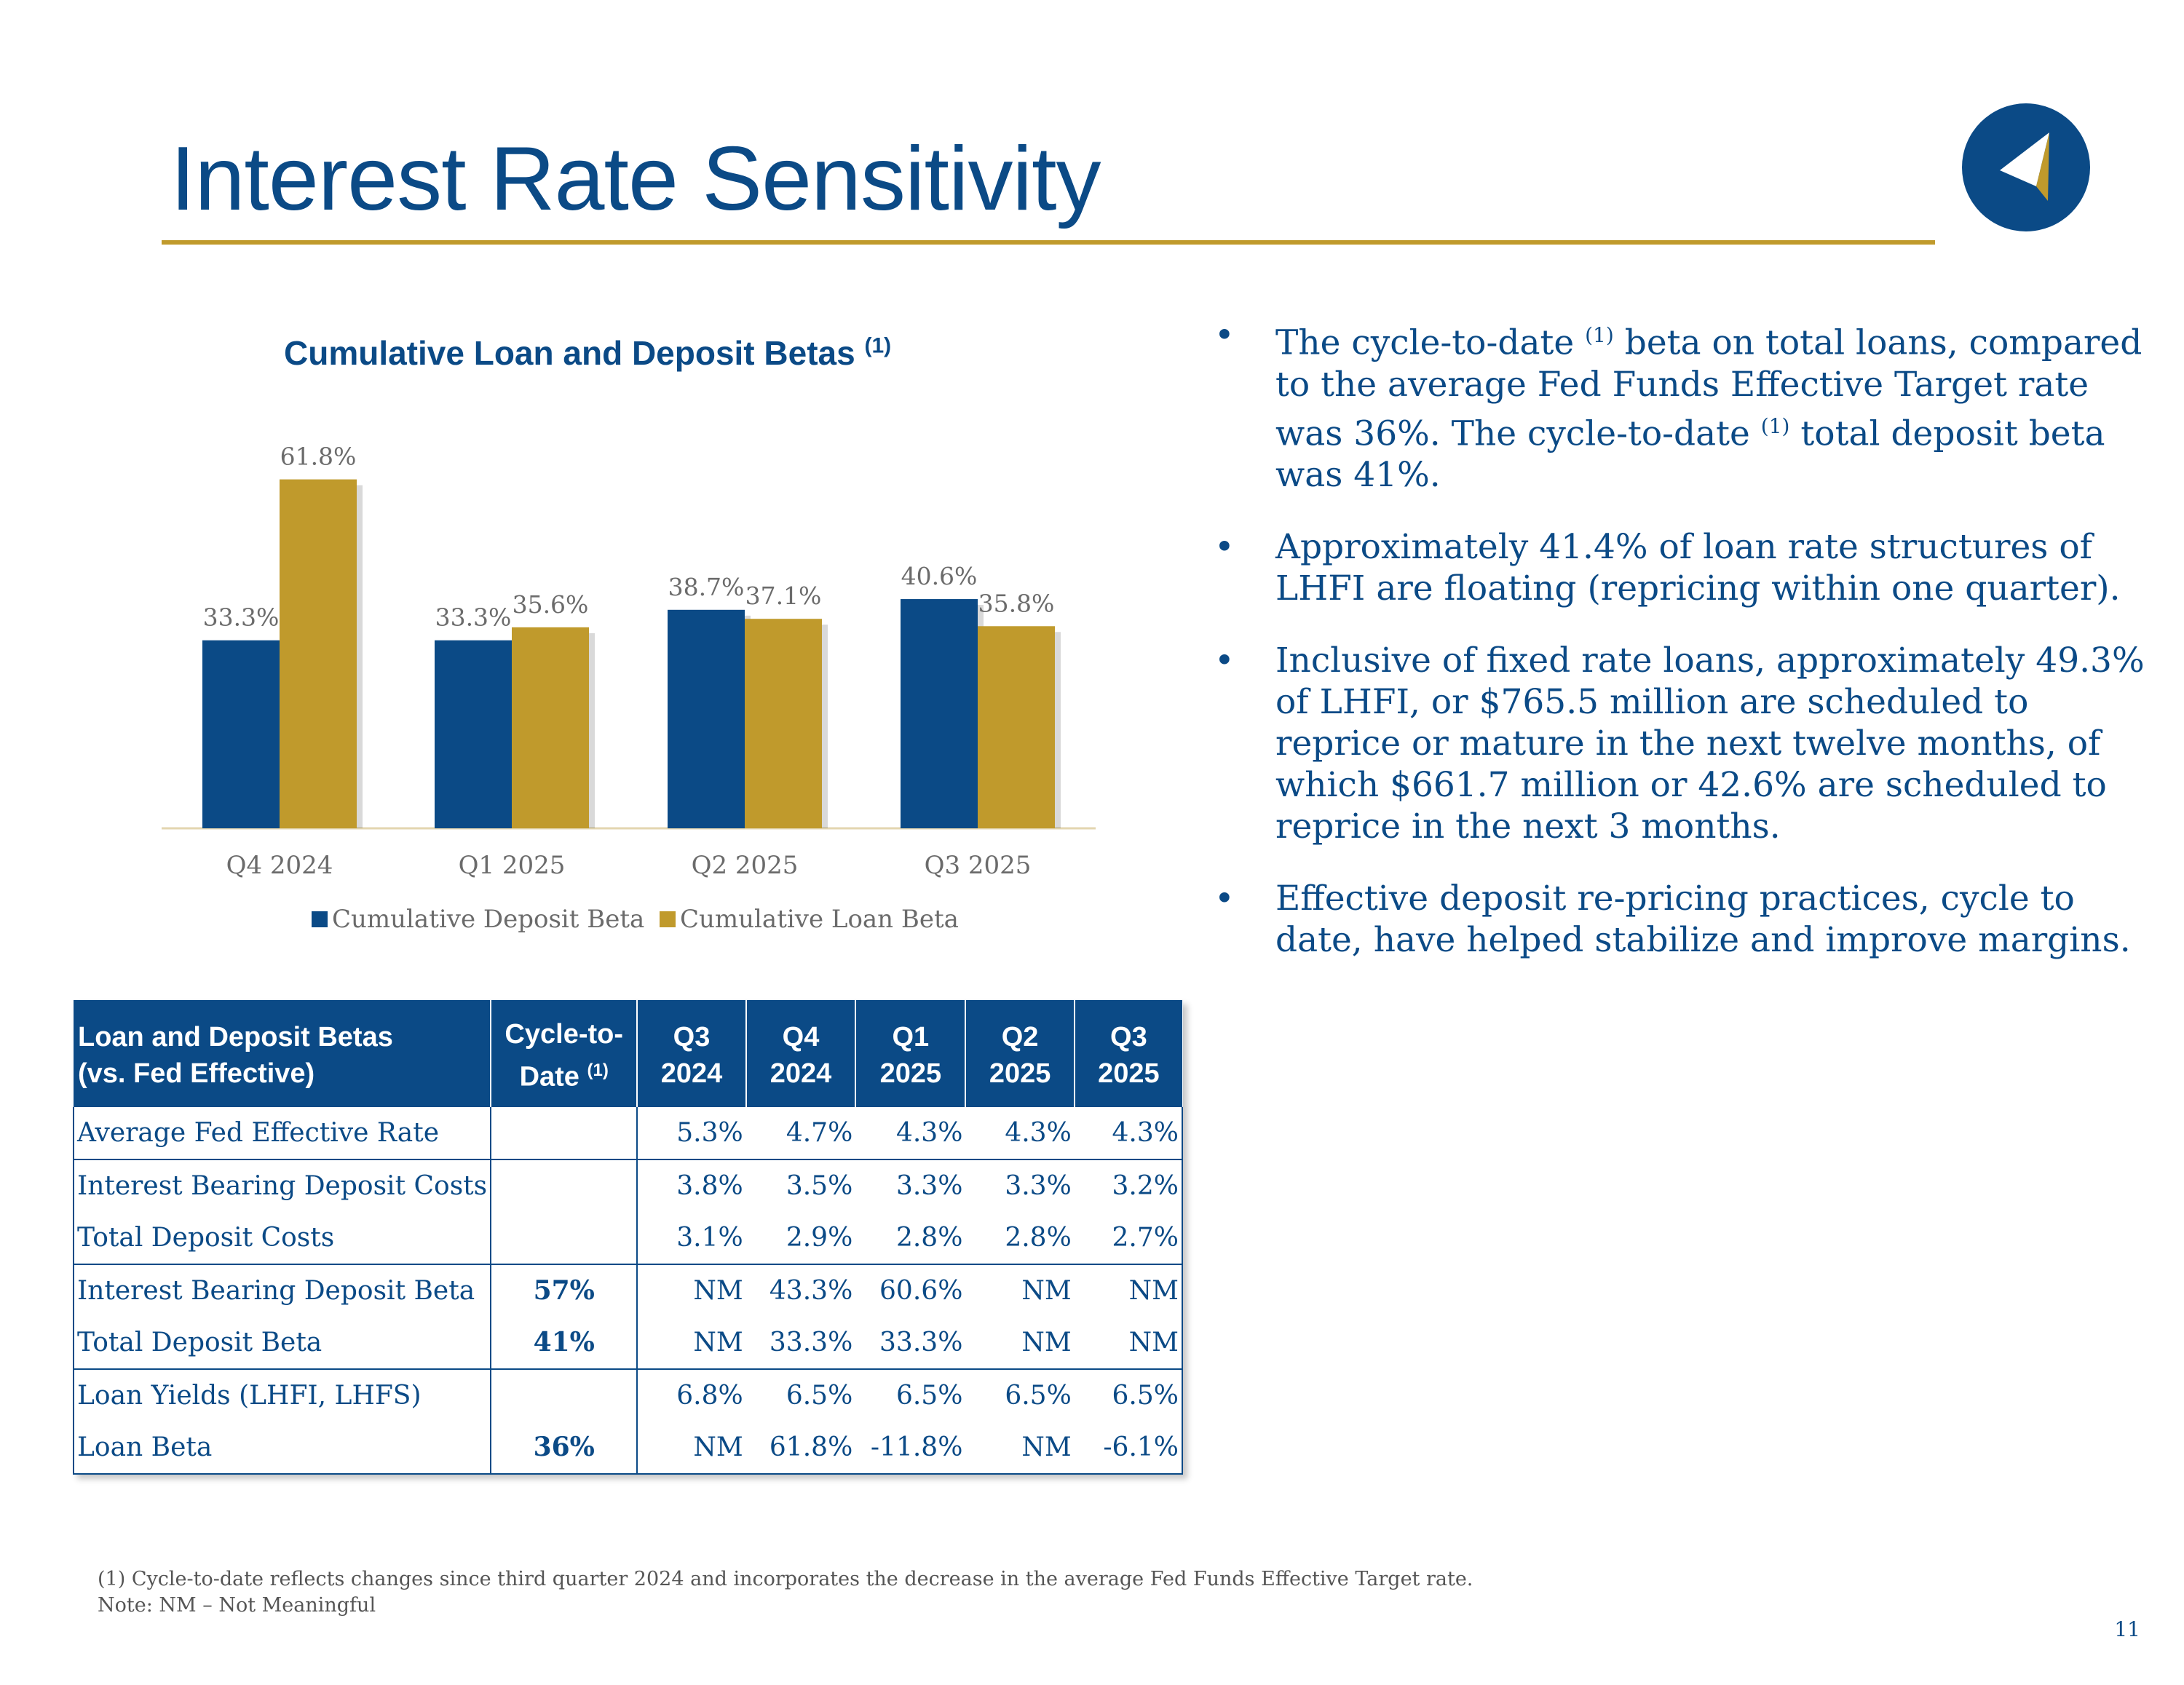 The width and height of the screenshot is (2184, 1685). Describe the element at coordinates (282, 1238) in the screenshot. I see `row-label: Total Deposit Costs` at that location.